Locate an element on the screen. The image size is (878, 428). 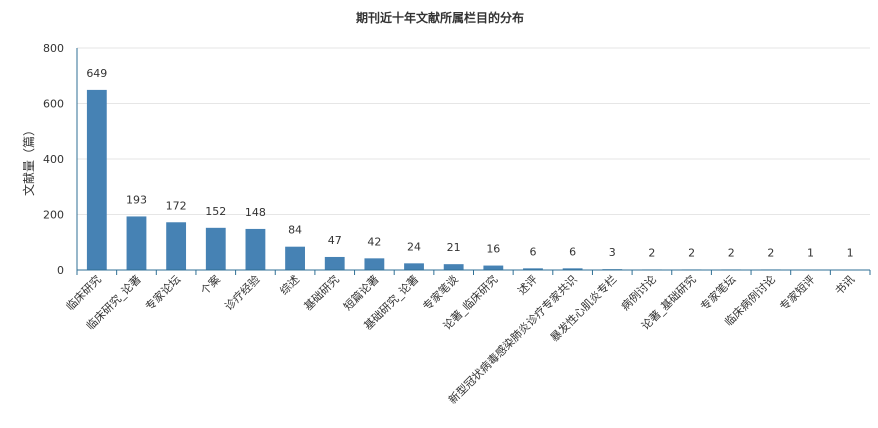
x-tick-label: 暴发性心肌炎专栏 is located at coordinates (583, 308).